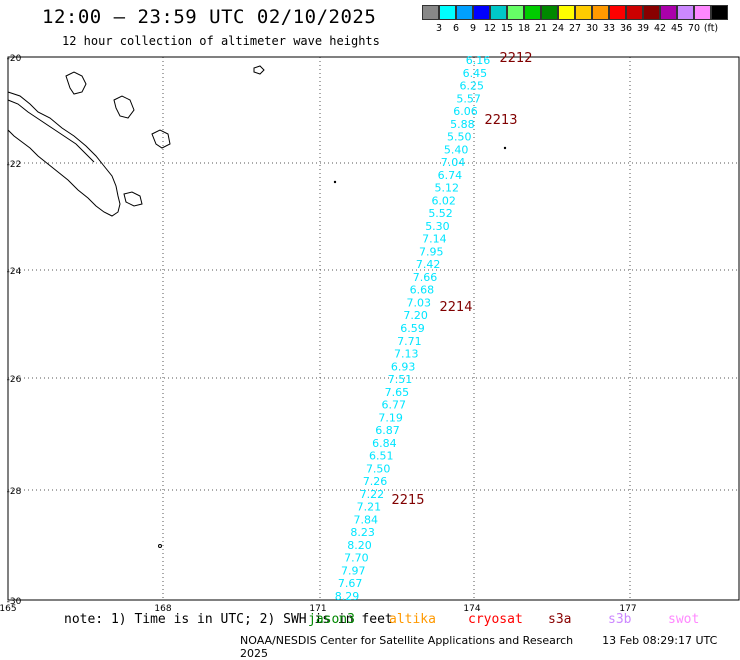 This screenshot has height=660, width=740. Describe the element at coordinates (434, 239) in the screenshot. I see `wave-height-label: 7.14` at that location.